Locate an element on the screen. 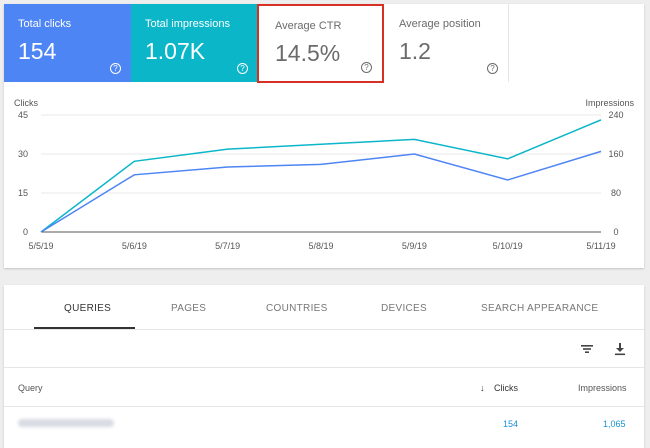 The width and height of the screenshot is (650, 448). metric-label: Average position is located at coordinates (440, 24).